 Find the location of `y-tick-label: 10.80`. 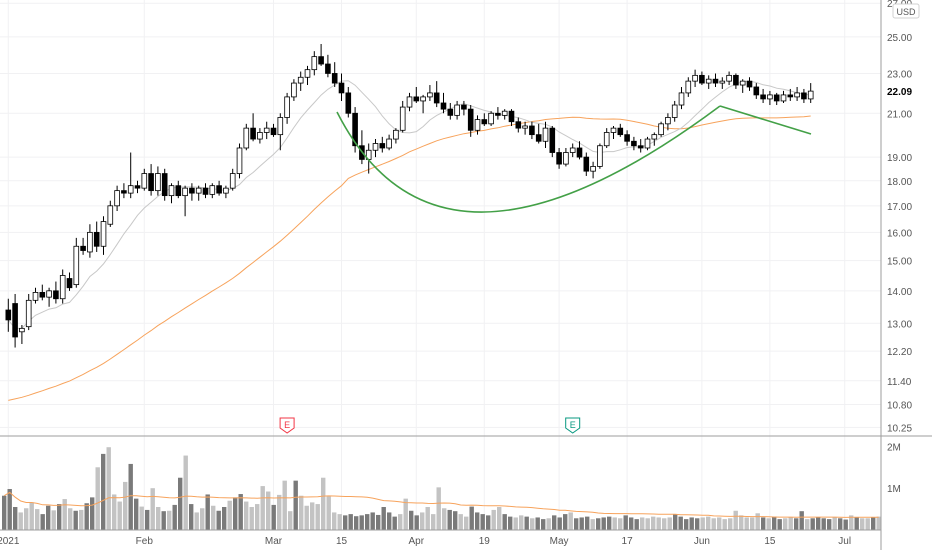

y-tick-label: 10.80 is located at coordinates (899, 405).